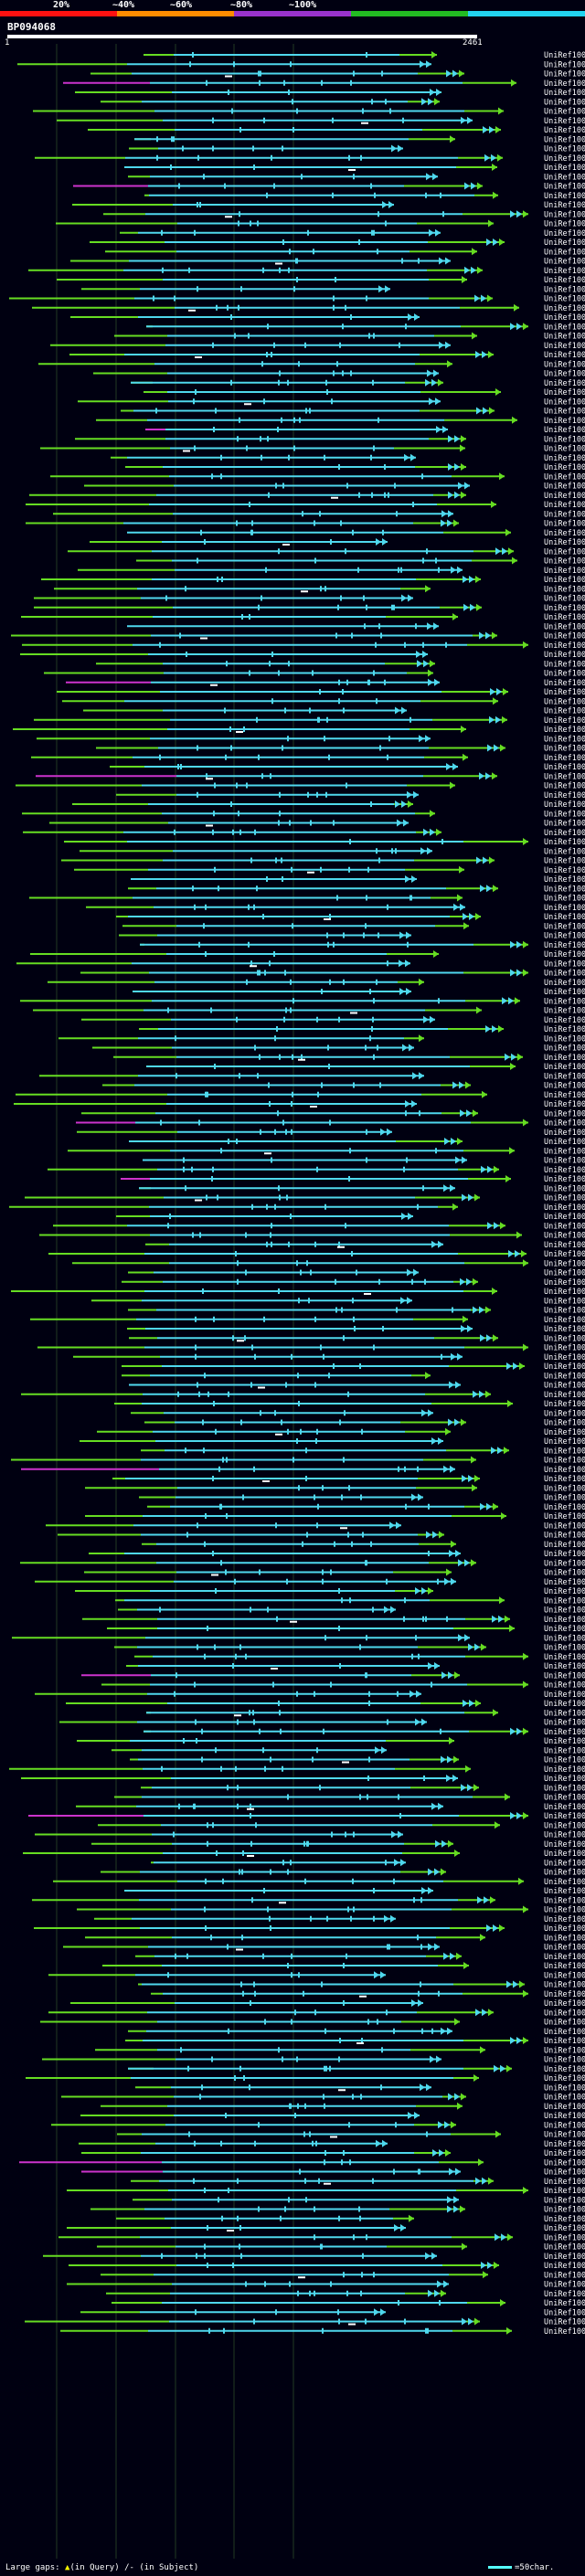  I want to click on hit-label: UniRef100_A9V701, so click(565, 224).